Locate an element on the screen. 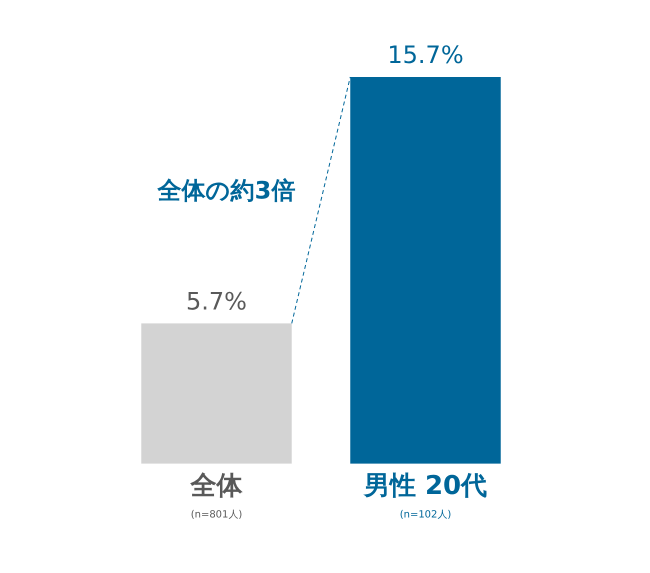 This screenshot has height=573, width=650. text: (n=102人) is located at coordinates (426, 514).